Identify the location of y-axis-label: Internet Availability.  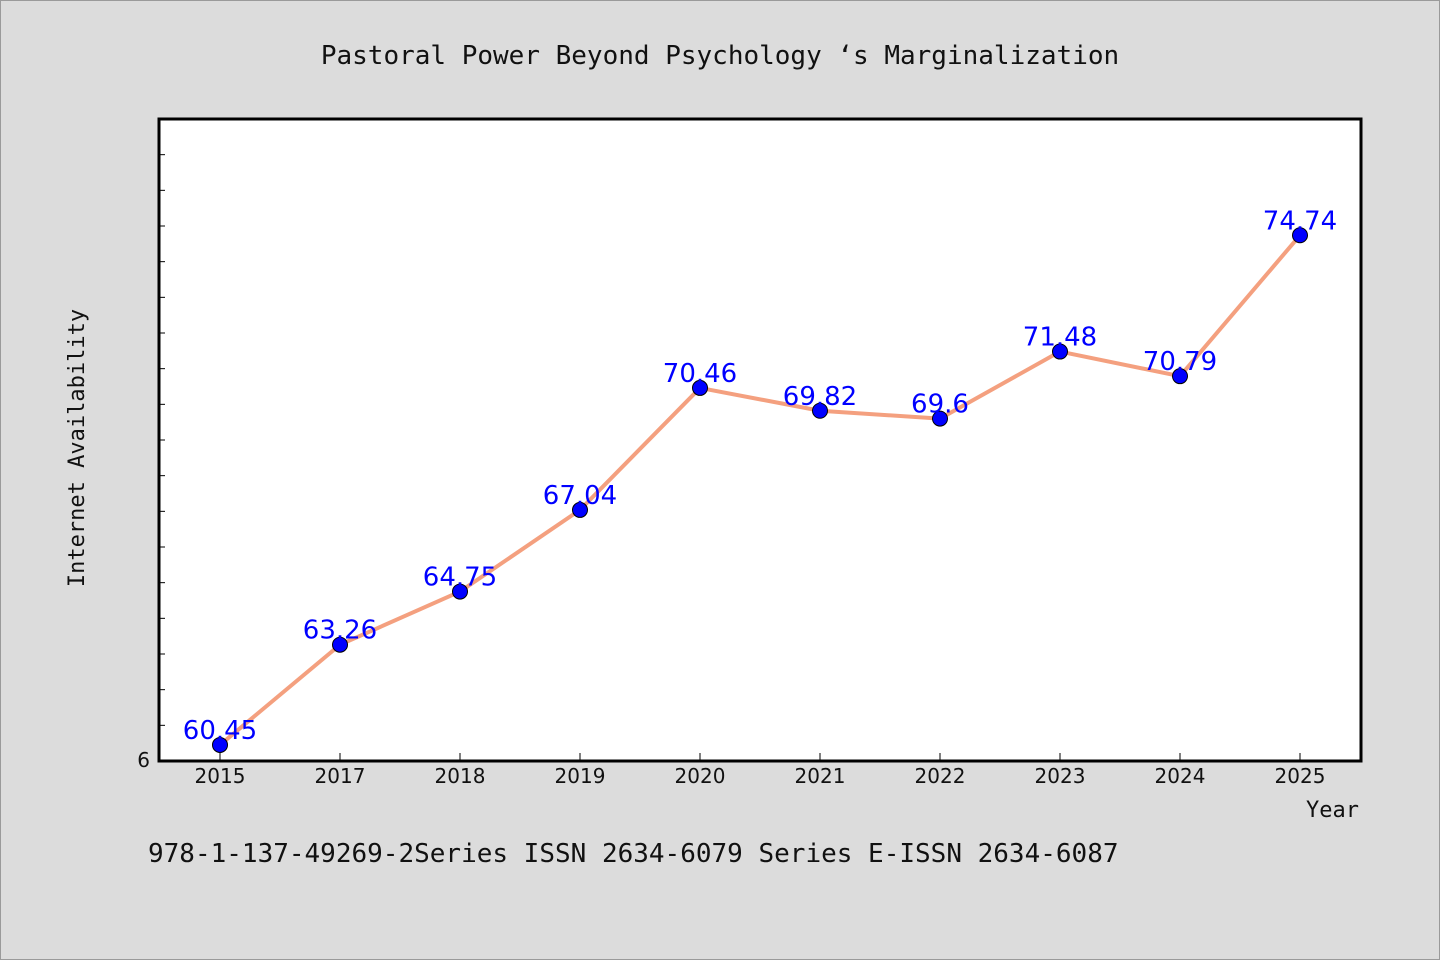
(77, 448).